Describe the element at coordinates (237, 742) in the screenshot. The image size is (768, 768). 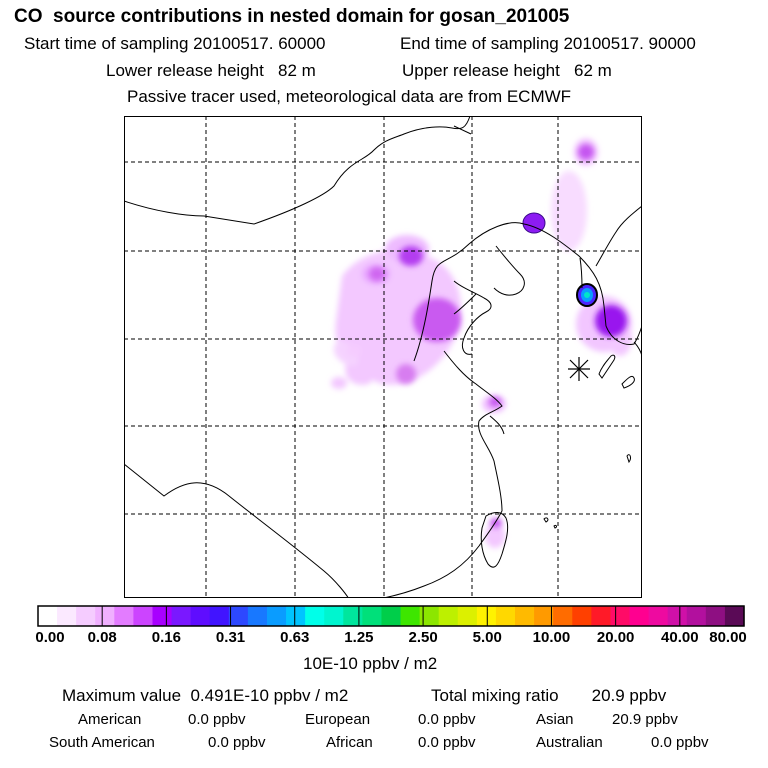
I see `region-south-american-value: 0.0 ppbv` at that location.